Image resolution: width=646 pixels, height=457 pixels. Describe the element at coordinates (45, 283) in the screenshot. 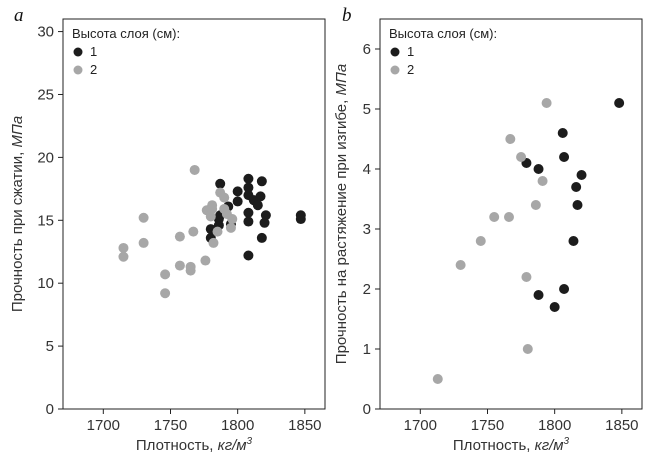

I see `y-tick-label: 10` at that location.